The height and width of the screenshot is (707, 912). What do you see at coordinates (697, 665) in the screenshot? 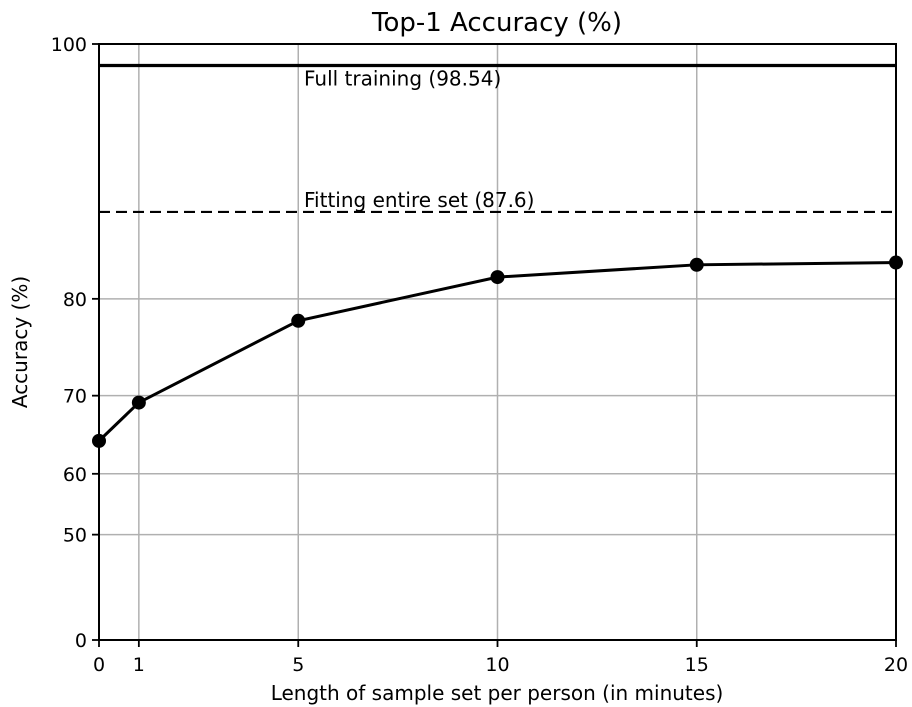
I see `x-tick-label: 15` at bounding box center [697, 665].